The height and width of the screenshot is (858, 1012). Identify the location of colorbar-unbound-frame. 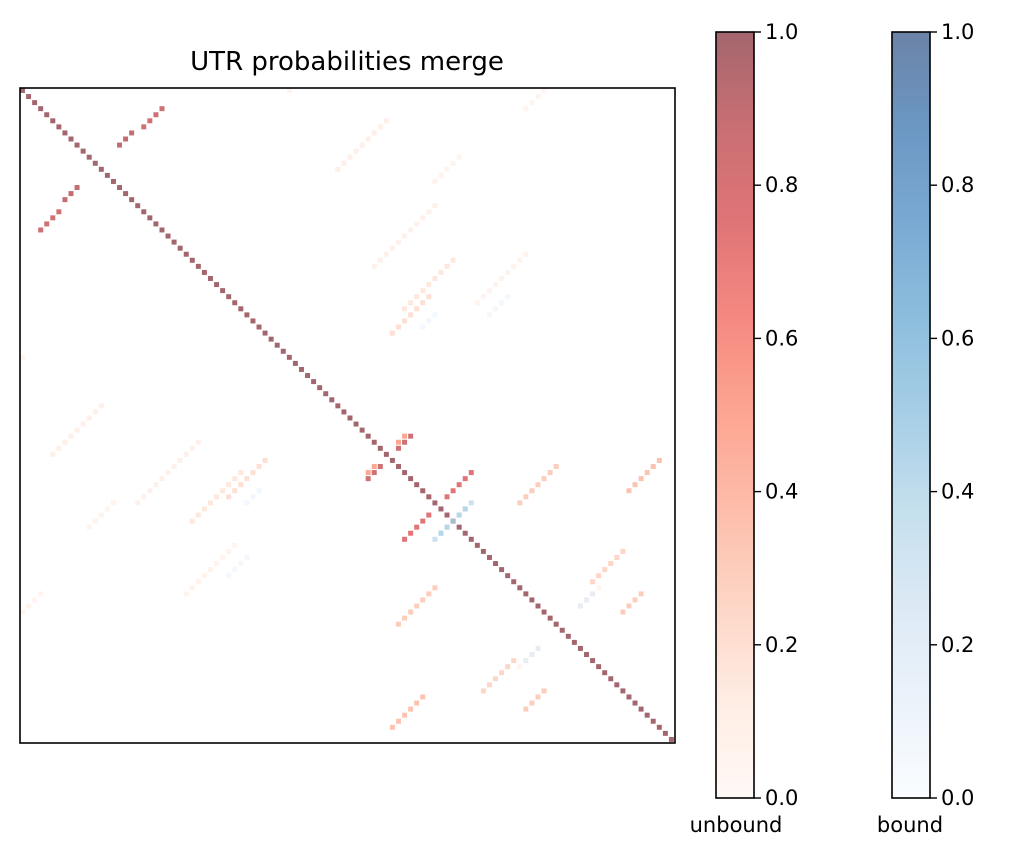
(735, 415).